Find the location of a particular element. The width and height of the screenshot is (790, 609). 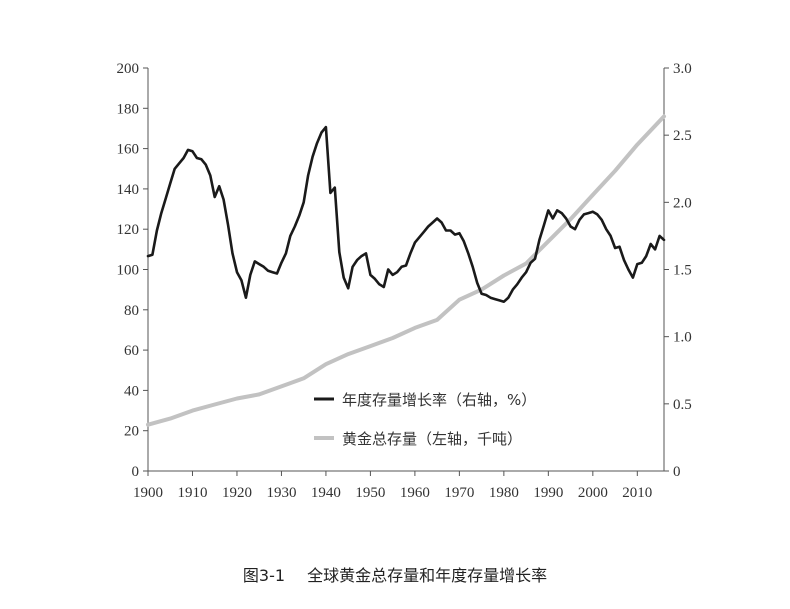

x-tick-label: 1990 is located at coordinates (548, 493).